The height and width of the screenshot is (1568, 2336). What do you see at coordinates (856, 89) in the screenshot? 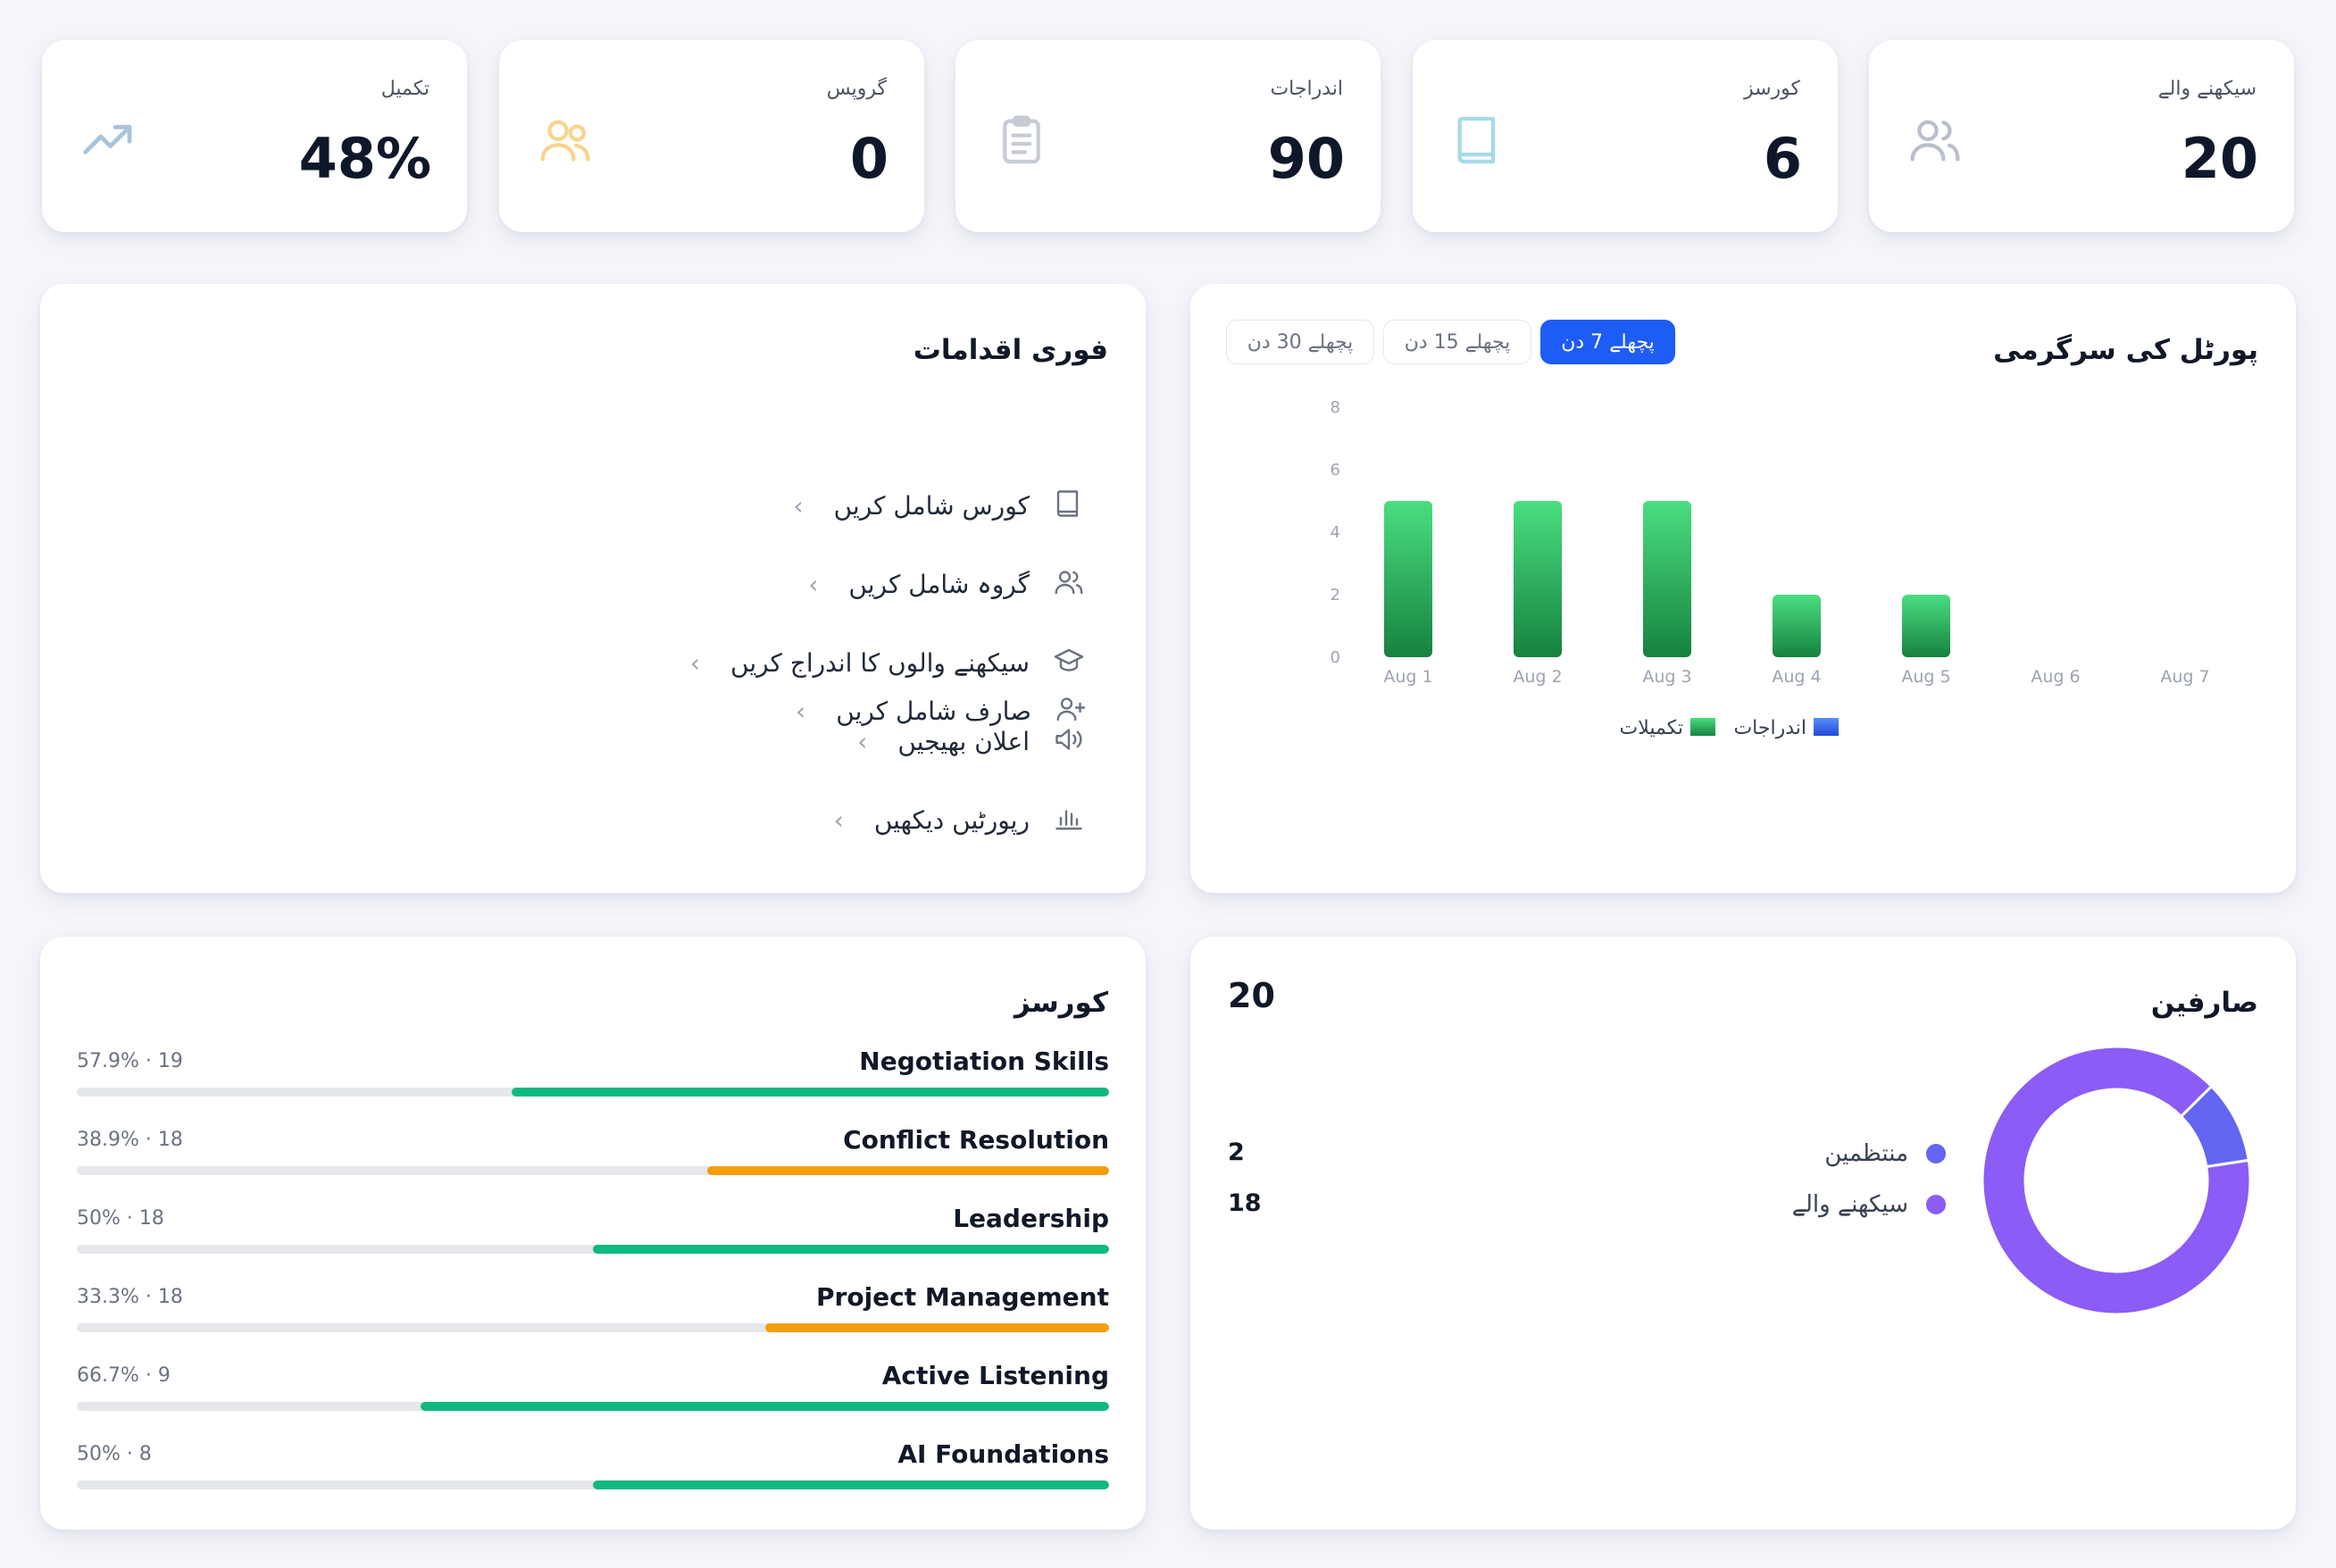
I see `stat-label: گروپس` at bounding box center [856, 89].